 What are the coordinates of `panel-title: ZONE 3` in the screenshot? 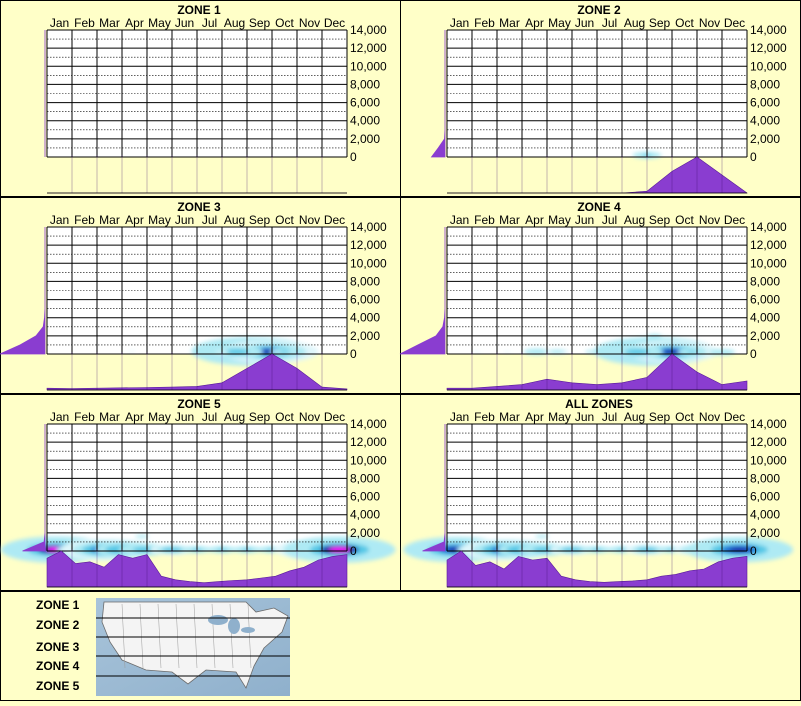 It's located at (199, 207).